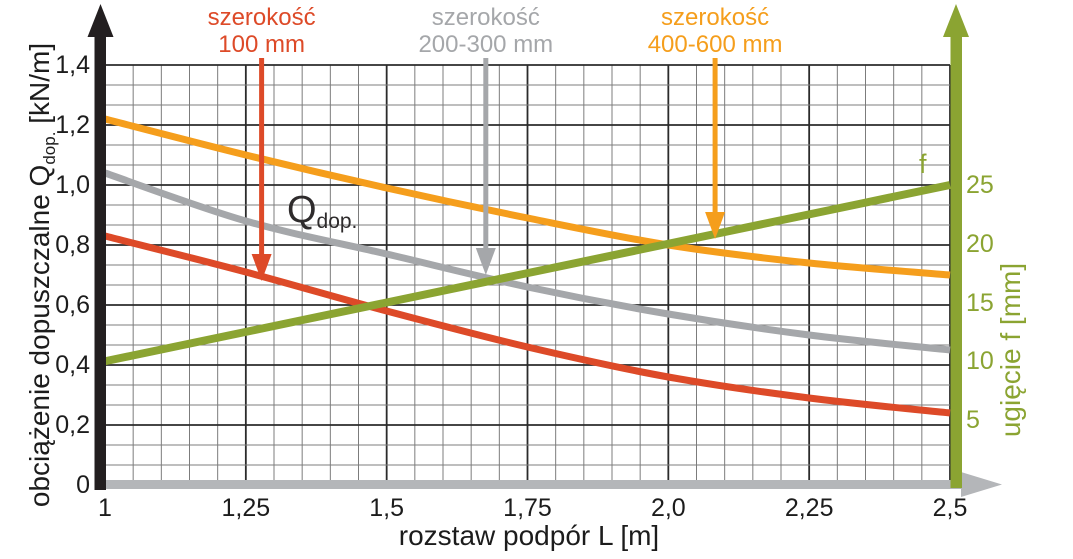 The width and height of the screenshot is (1073, 559). Describe the element at coordinates (981, 484) in the screenshot. I see `x-axis-arrowhead` at that location.